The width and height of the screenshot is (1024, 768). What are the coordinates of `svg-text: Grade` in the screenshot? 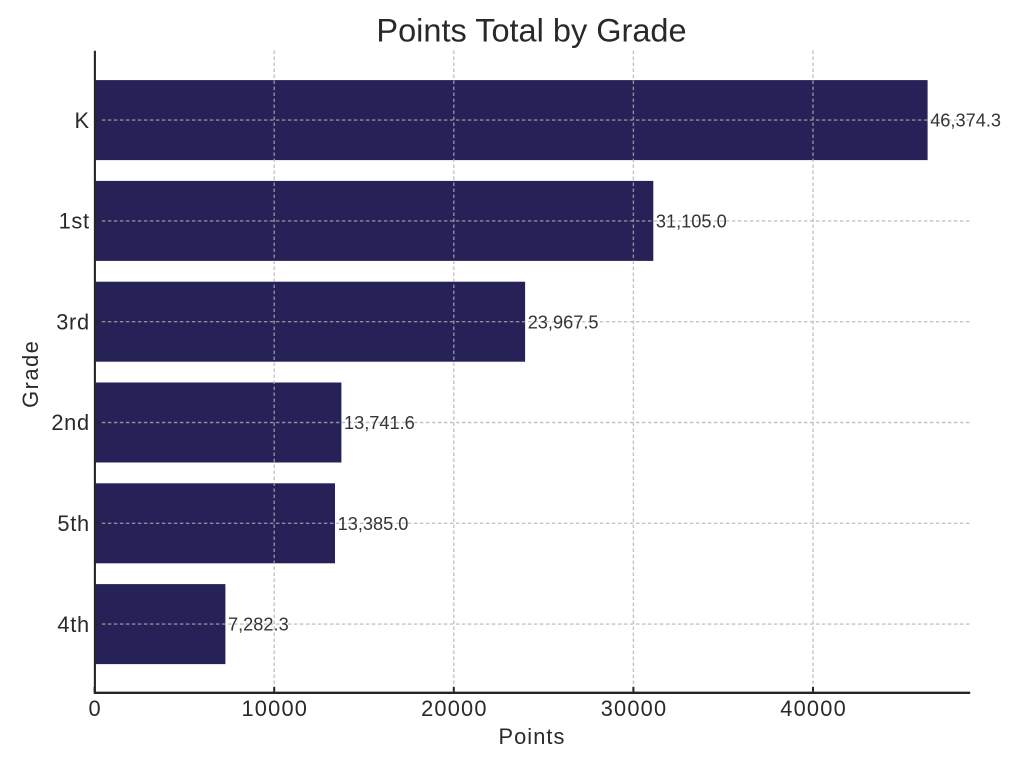 It's located at (30, 374).